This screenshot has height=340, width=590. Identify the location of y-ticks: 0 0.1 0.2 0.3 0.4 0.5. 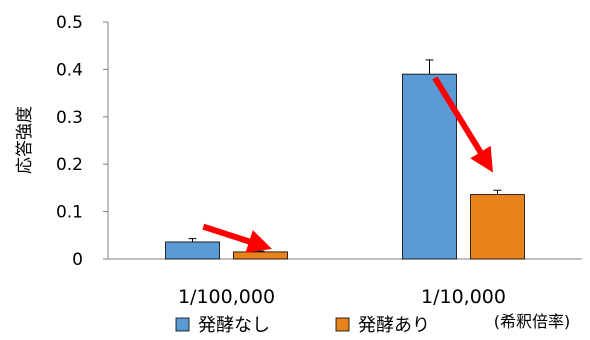
(82, 141).